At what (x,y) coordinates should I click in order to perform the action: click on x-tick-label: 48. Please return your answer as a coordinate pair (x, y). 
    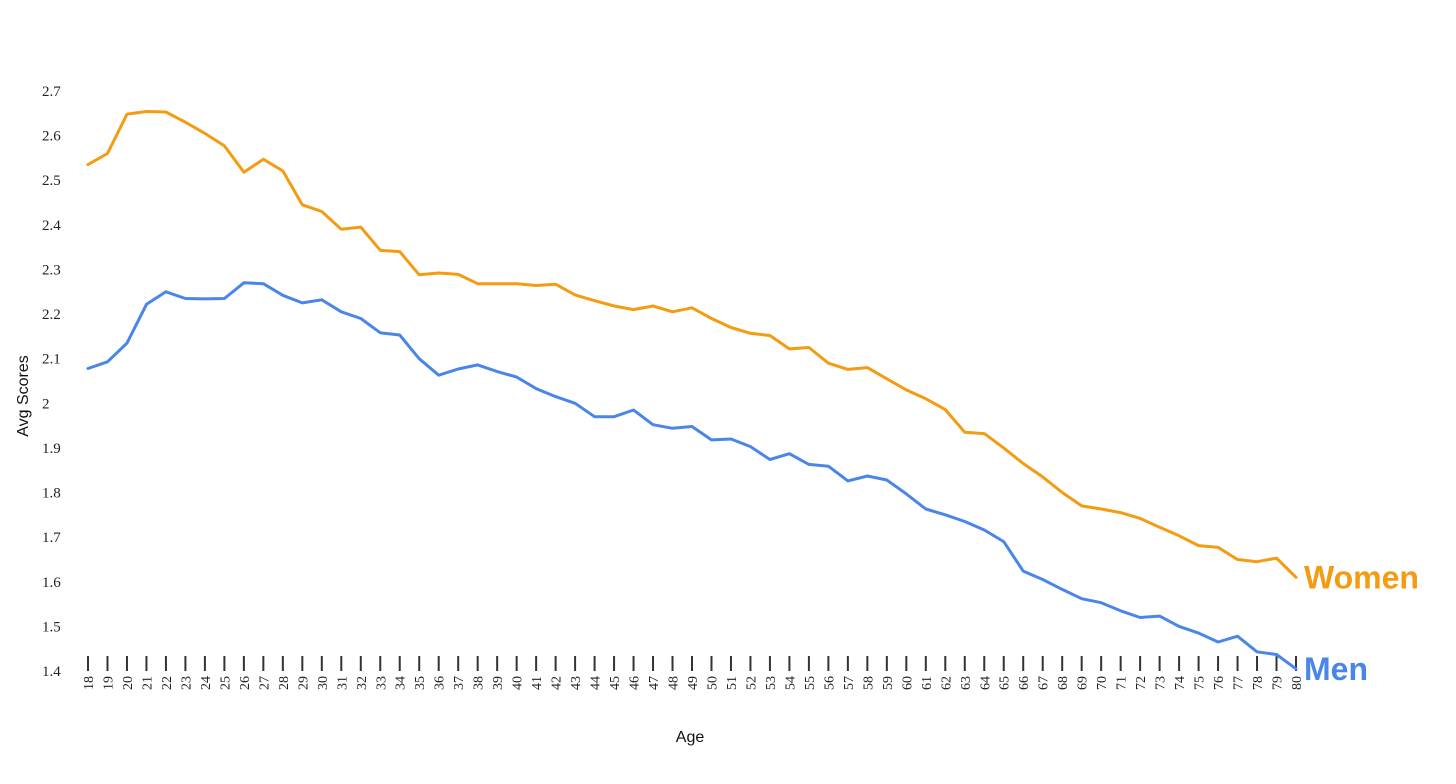
    Looking at the image, I should click on (674, 683).